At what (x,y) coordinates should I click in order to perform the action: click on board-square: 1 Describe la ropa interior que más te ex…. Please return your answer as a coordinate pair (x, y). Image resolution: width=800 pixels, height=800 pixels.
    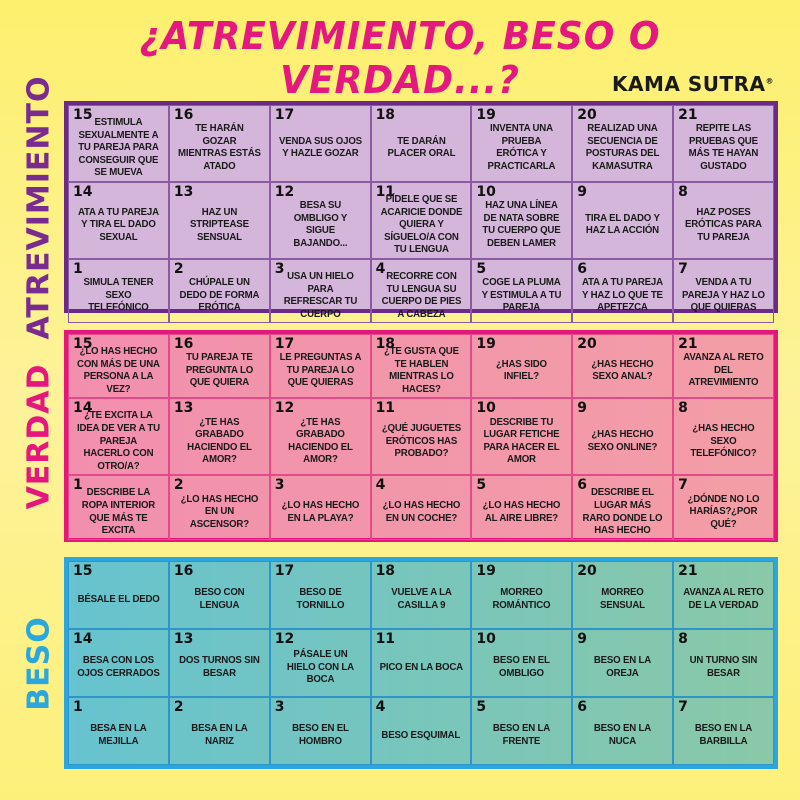
    Looking at the image, I should click on (118, 507).